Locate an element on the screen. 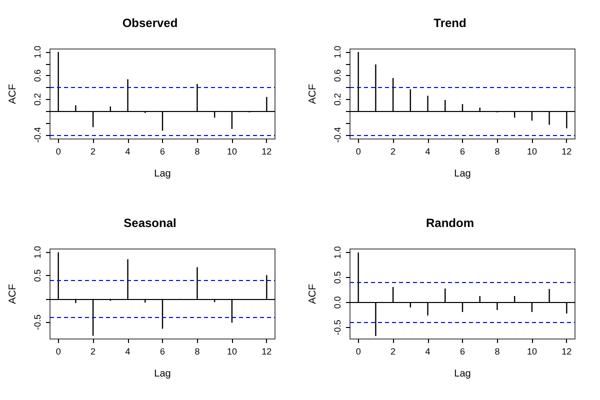 The image size is (600, 400). chart-title: Trend is located at coordinates (450, 23).